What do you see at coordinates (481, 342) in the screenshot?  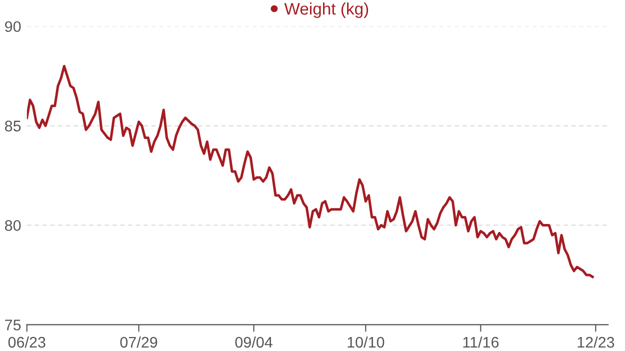 I see `x-tick-label: 11/16` at bounding box center [481, 342].